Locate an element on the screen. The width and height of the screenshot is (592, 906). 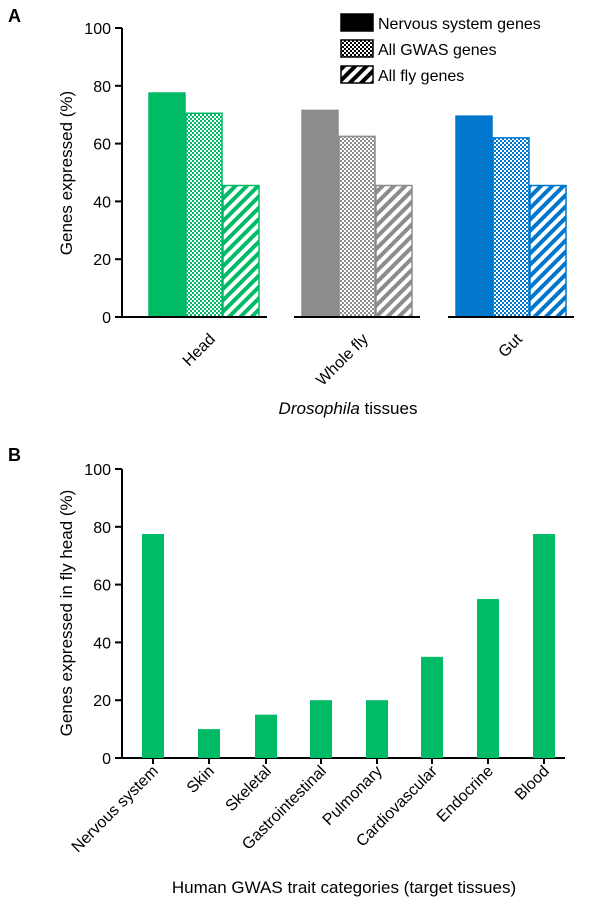
panel-b-xtick-label: Nervous system is located at coordinates (115, 809).